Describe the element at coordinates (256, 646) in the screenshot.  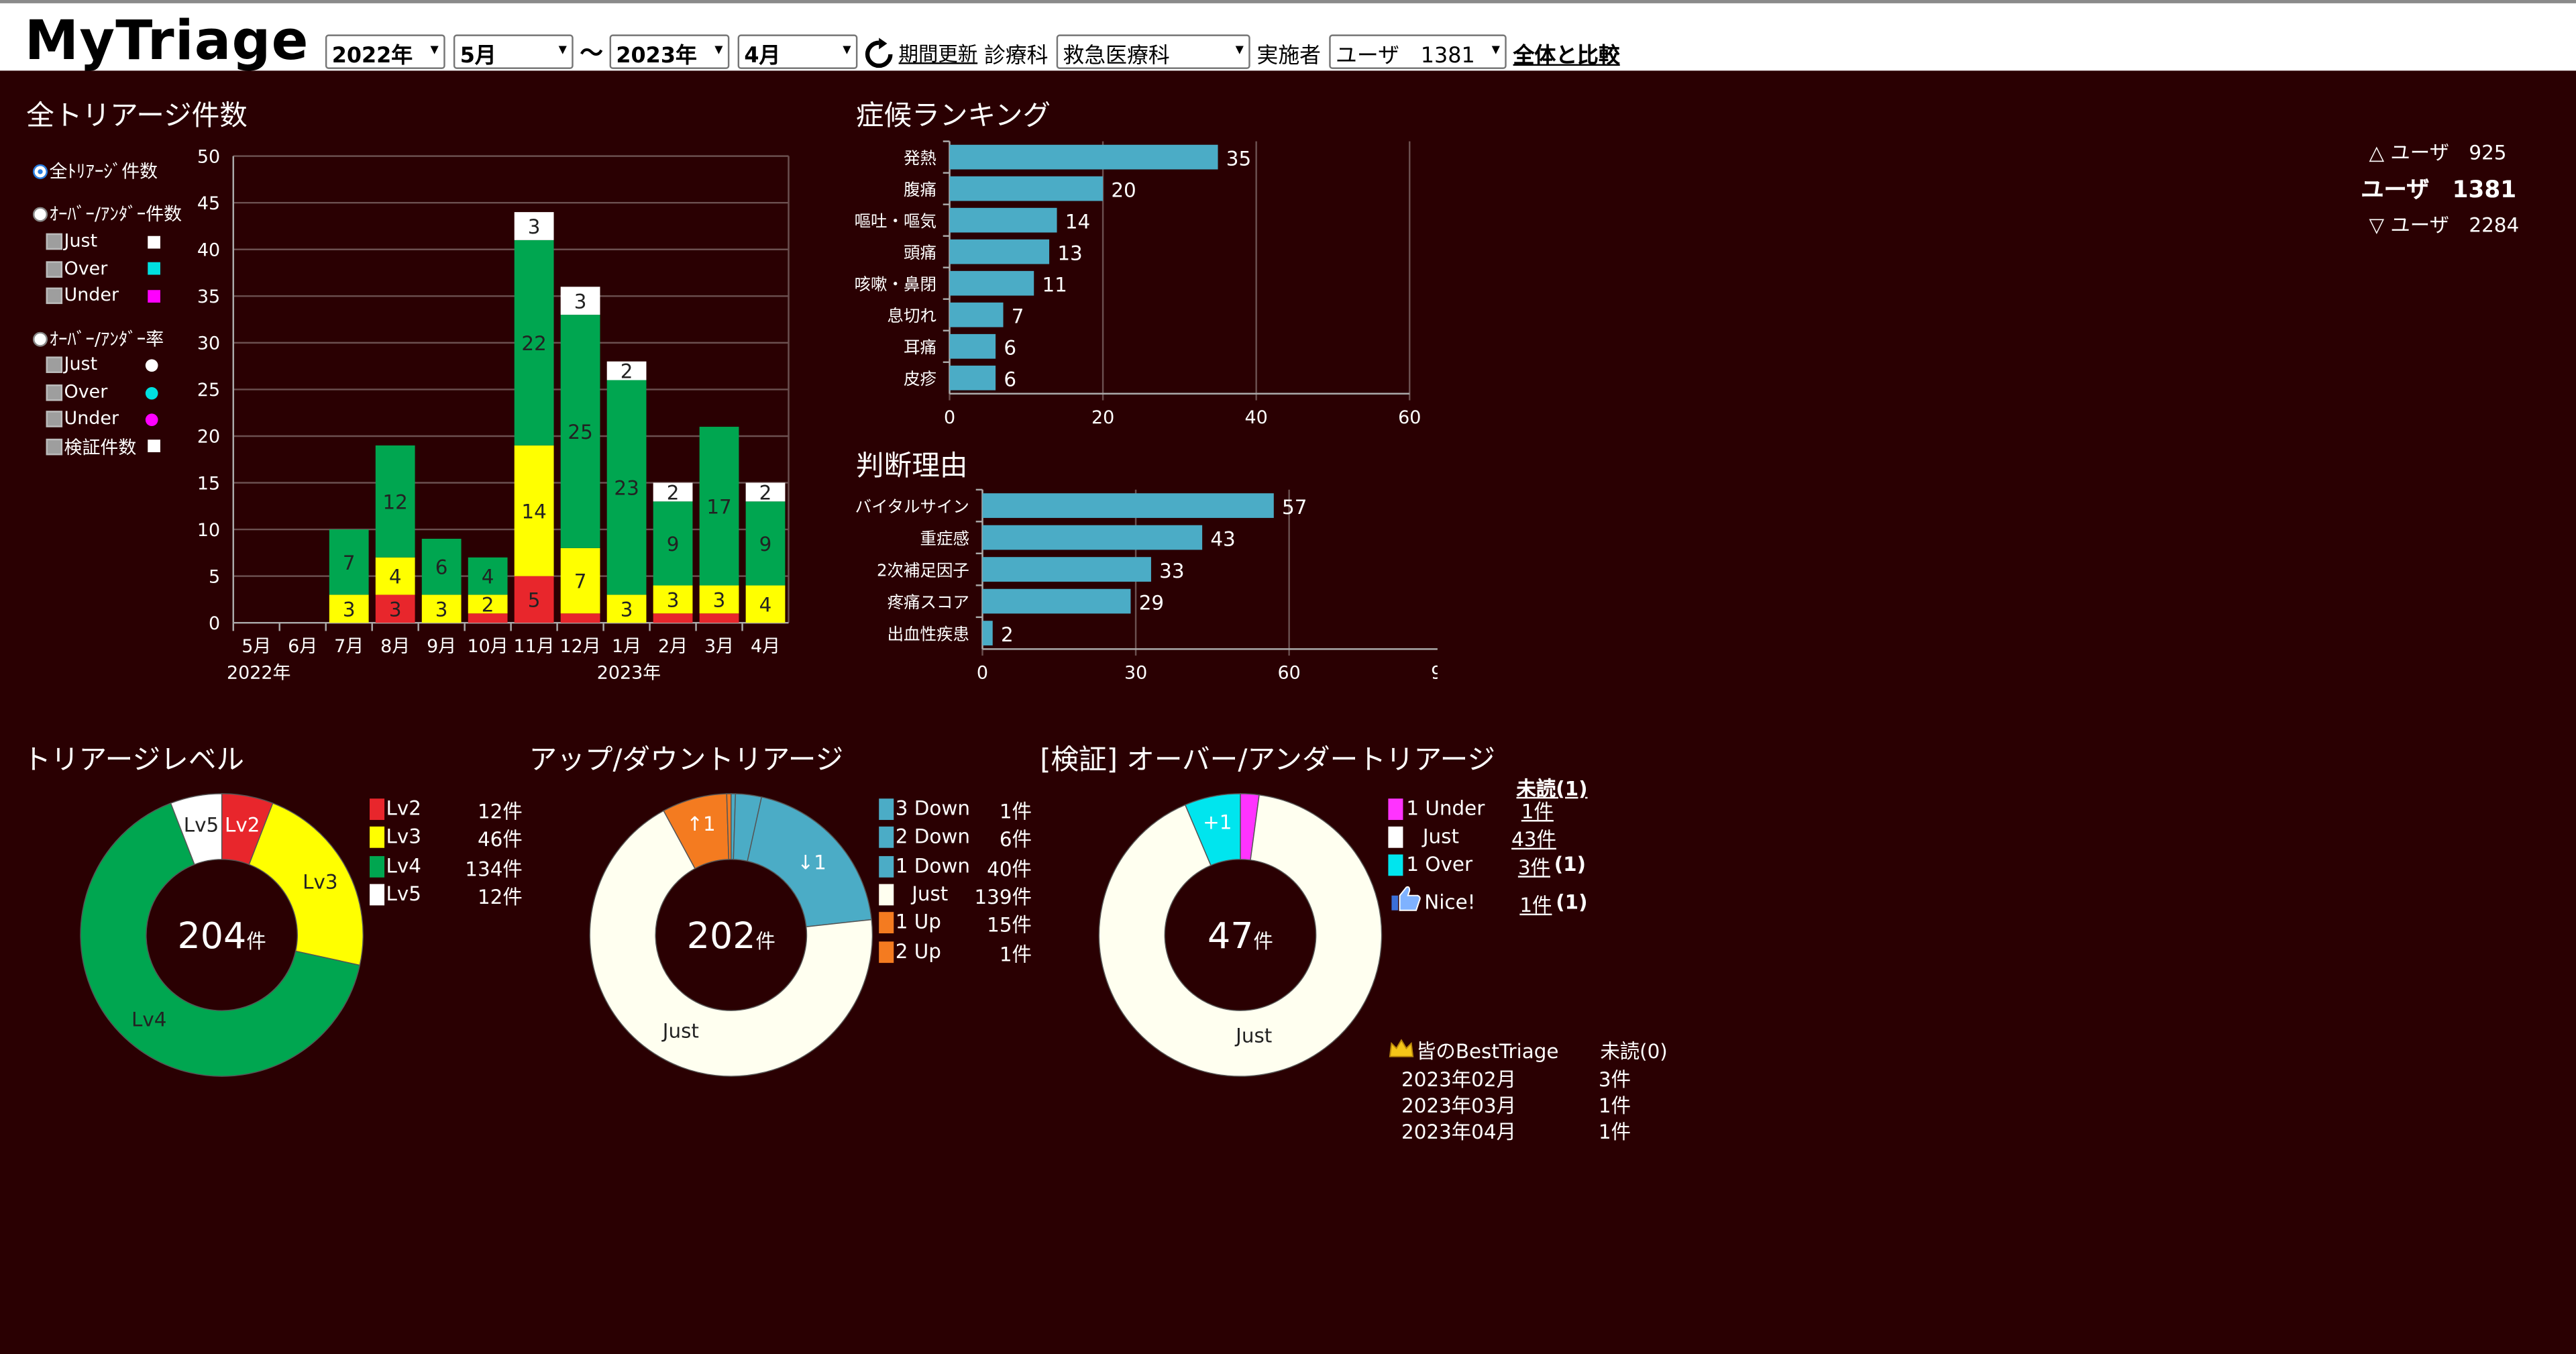
I see `x-tick-label: 5月` at that location.